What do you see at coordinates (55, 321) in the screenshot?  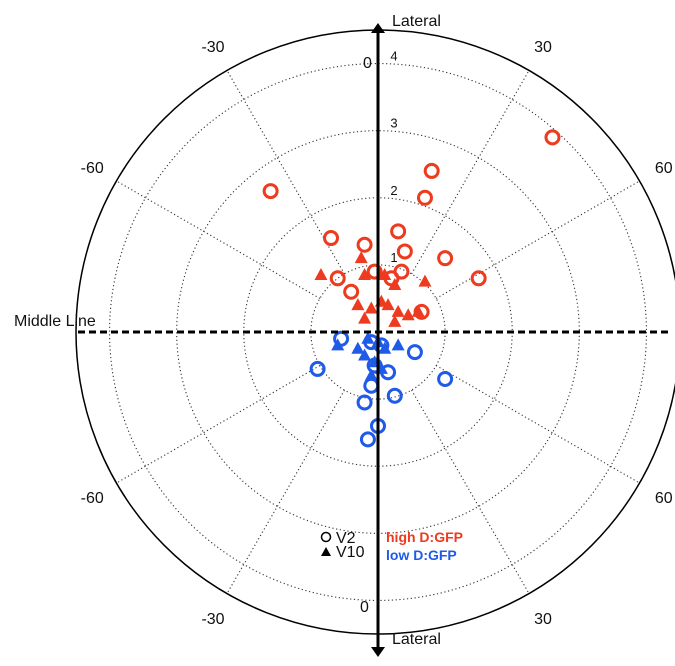 I see `axis-label-left: Middle Line` at bounding box center [55, 321].